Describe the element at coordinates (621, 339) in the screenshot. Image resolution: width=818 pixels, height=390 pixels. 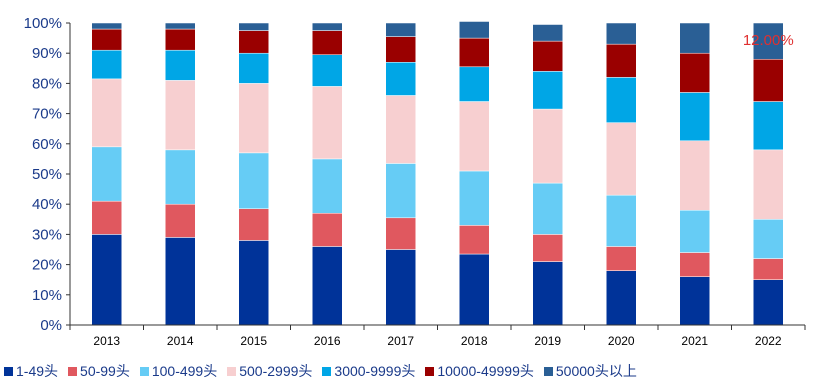
I see `x-tick-label: 2020` at that location.